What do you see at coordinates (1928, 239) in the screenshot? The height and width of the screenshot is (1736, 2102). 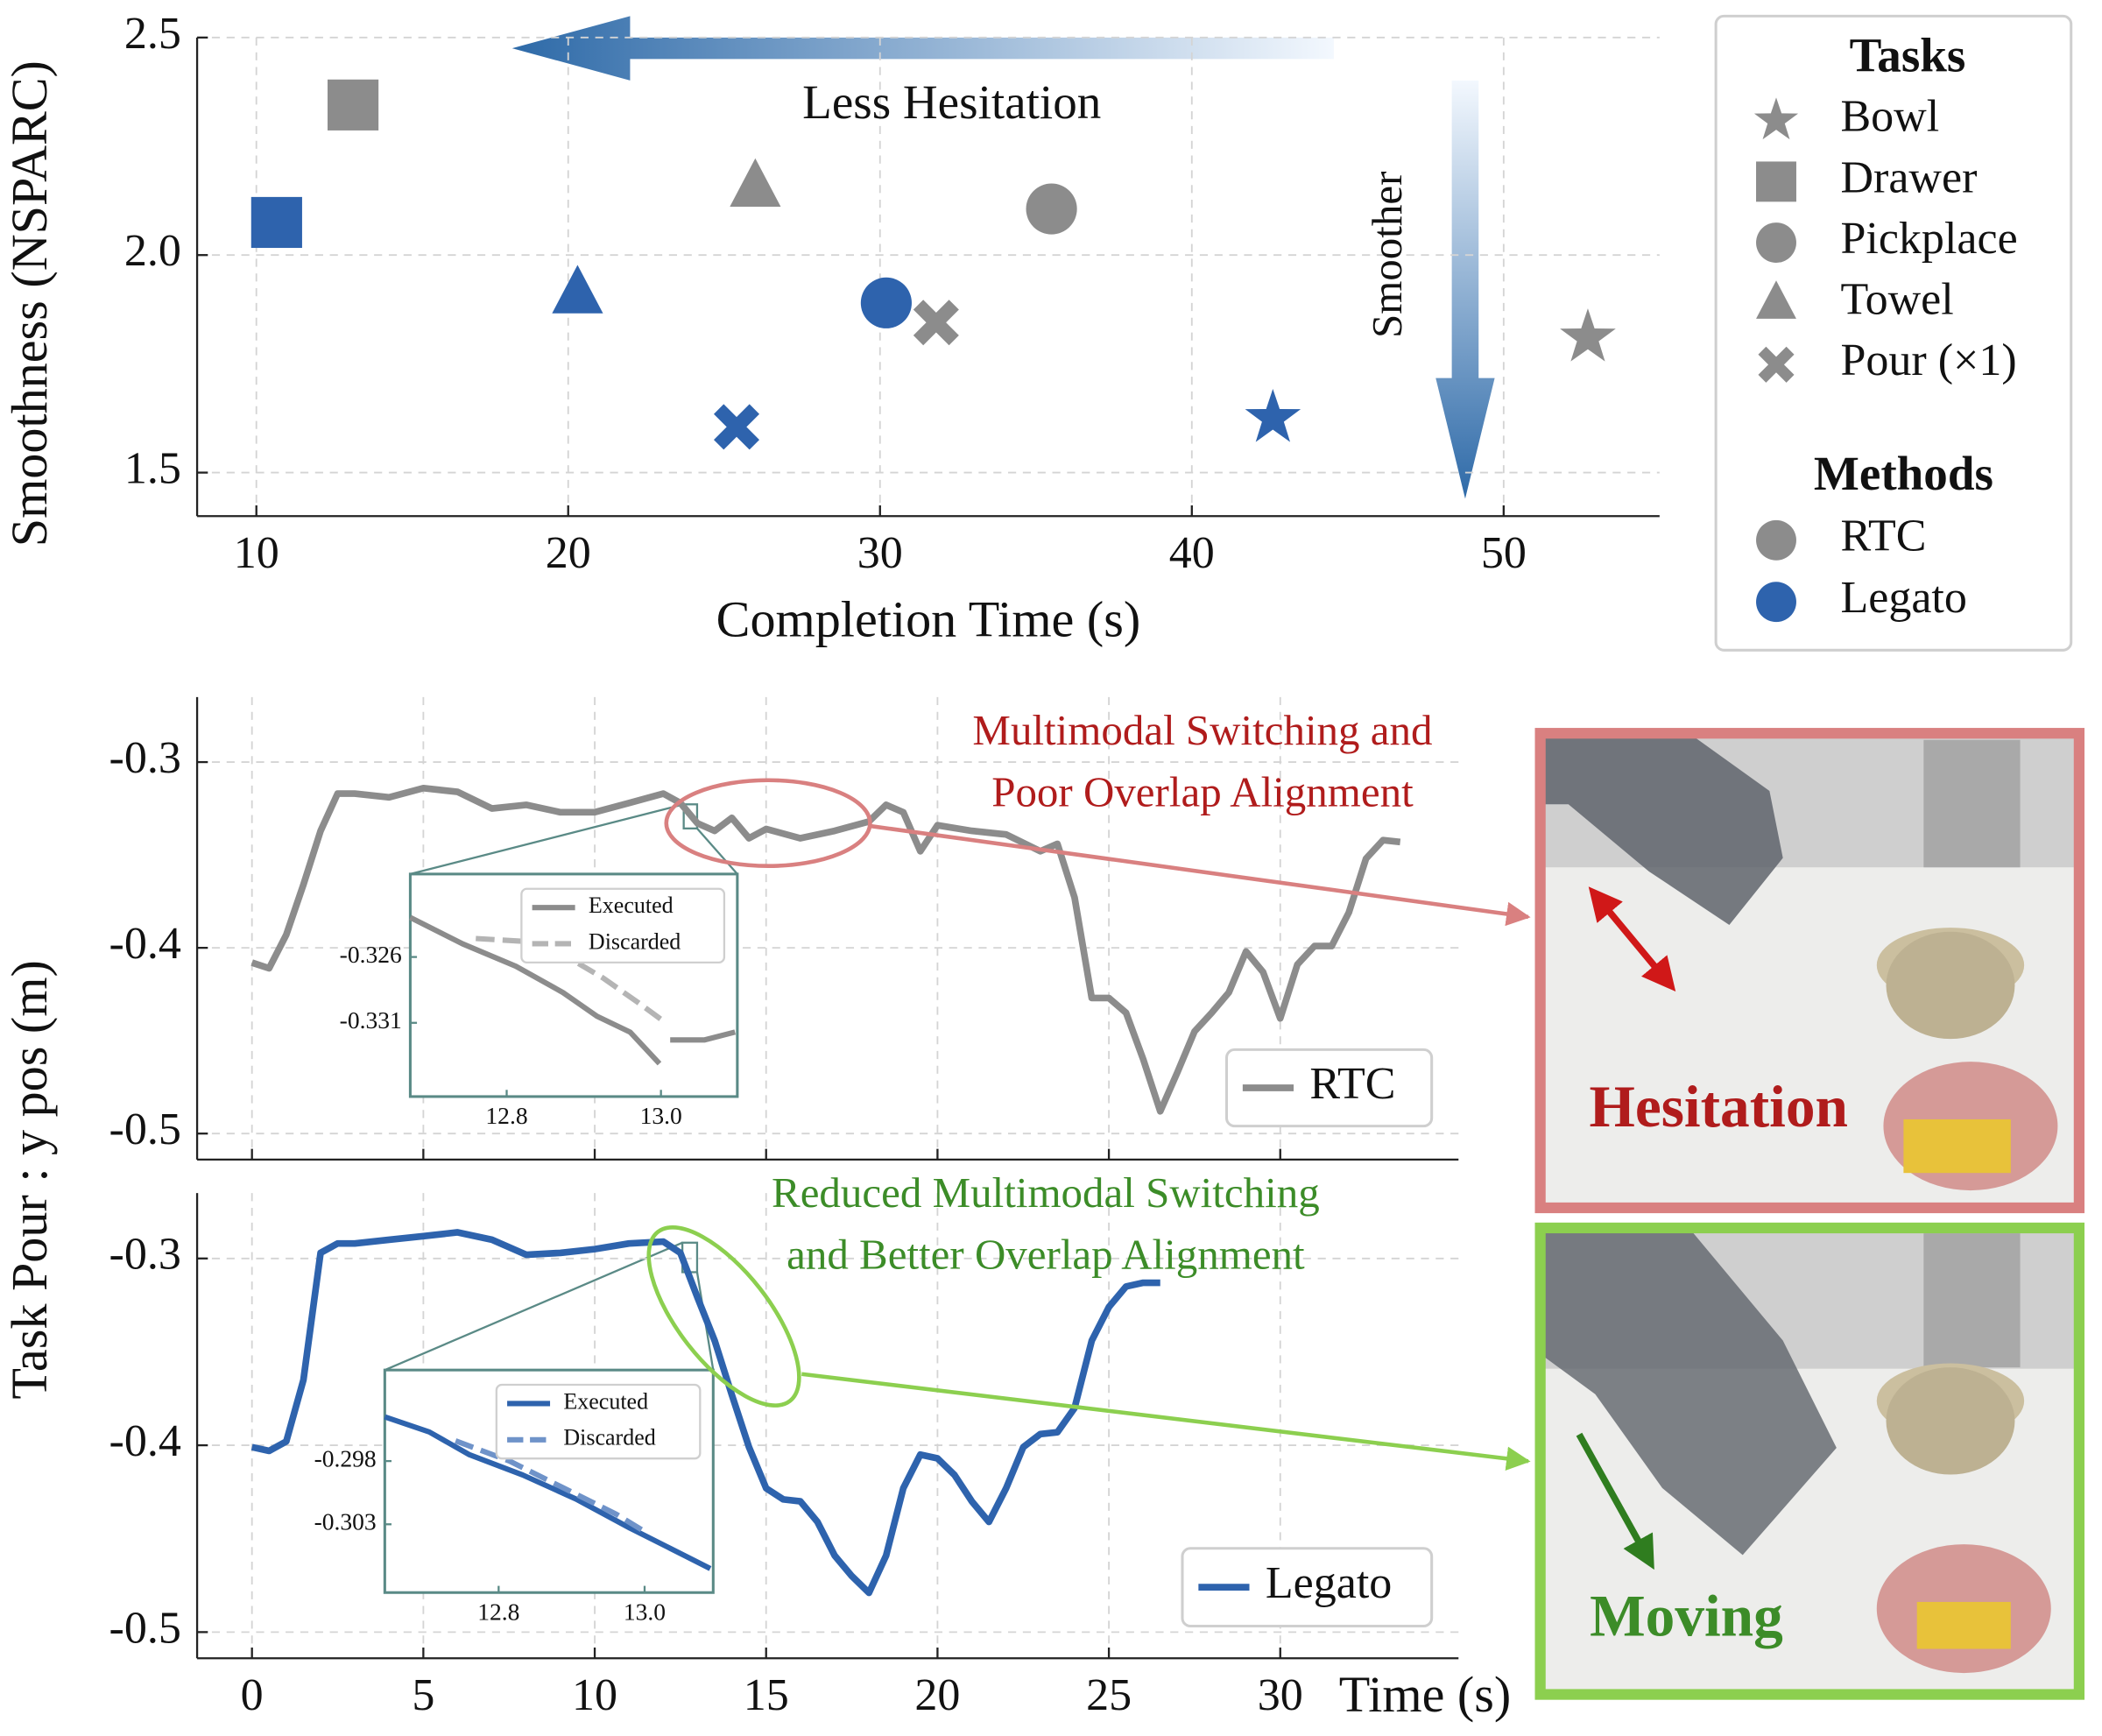 I see `legend-label: Pickplace` at bounding box center [1928, 239].